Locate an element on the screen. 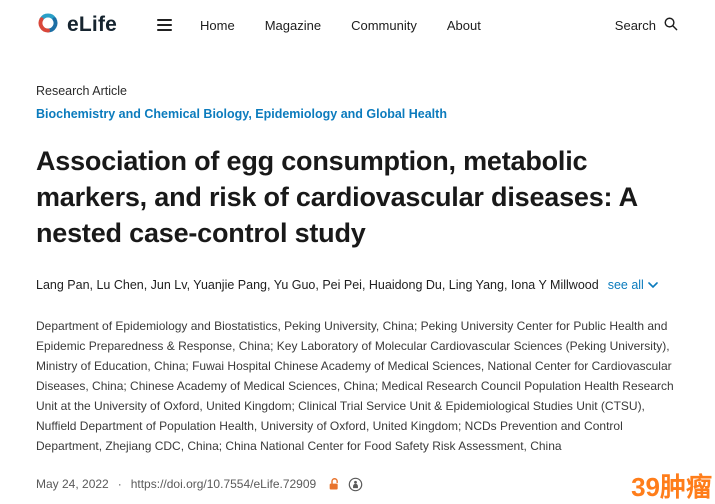 The height and width of the screenshot is (504, 715). license-icons is located at coordinates (345, 484).